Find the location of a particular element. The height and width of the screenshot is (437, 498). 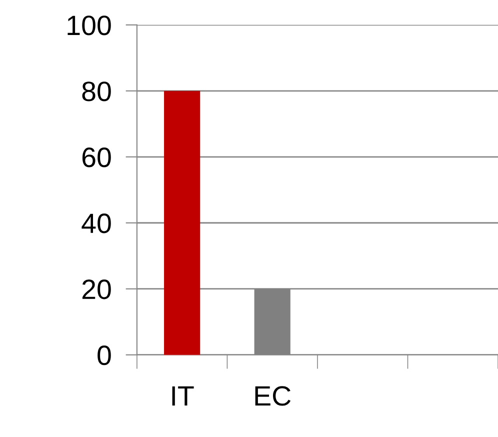

y-tick-label: 0 is located at coordinates (104, 356).